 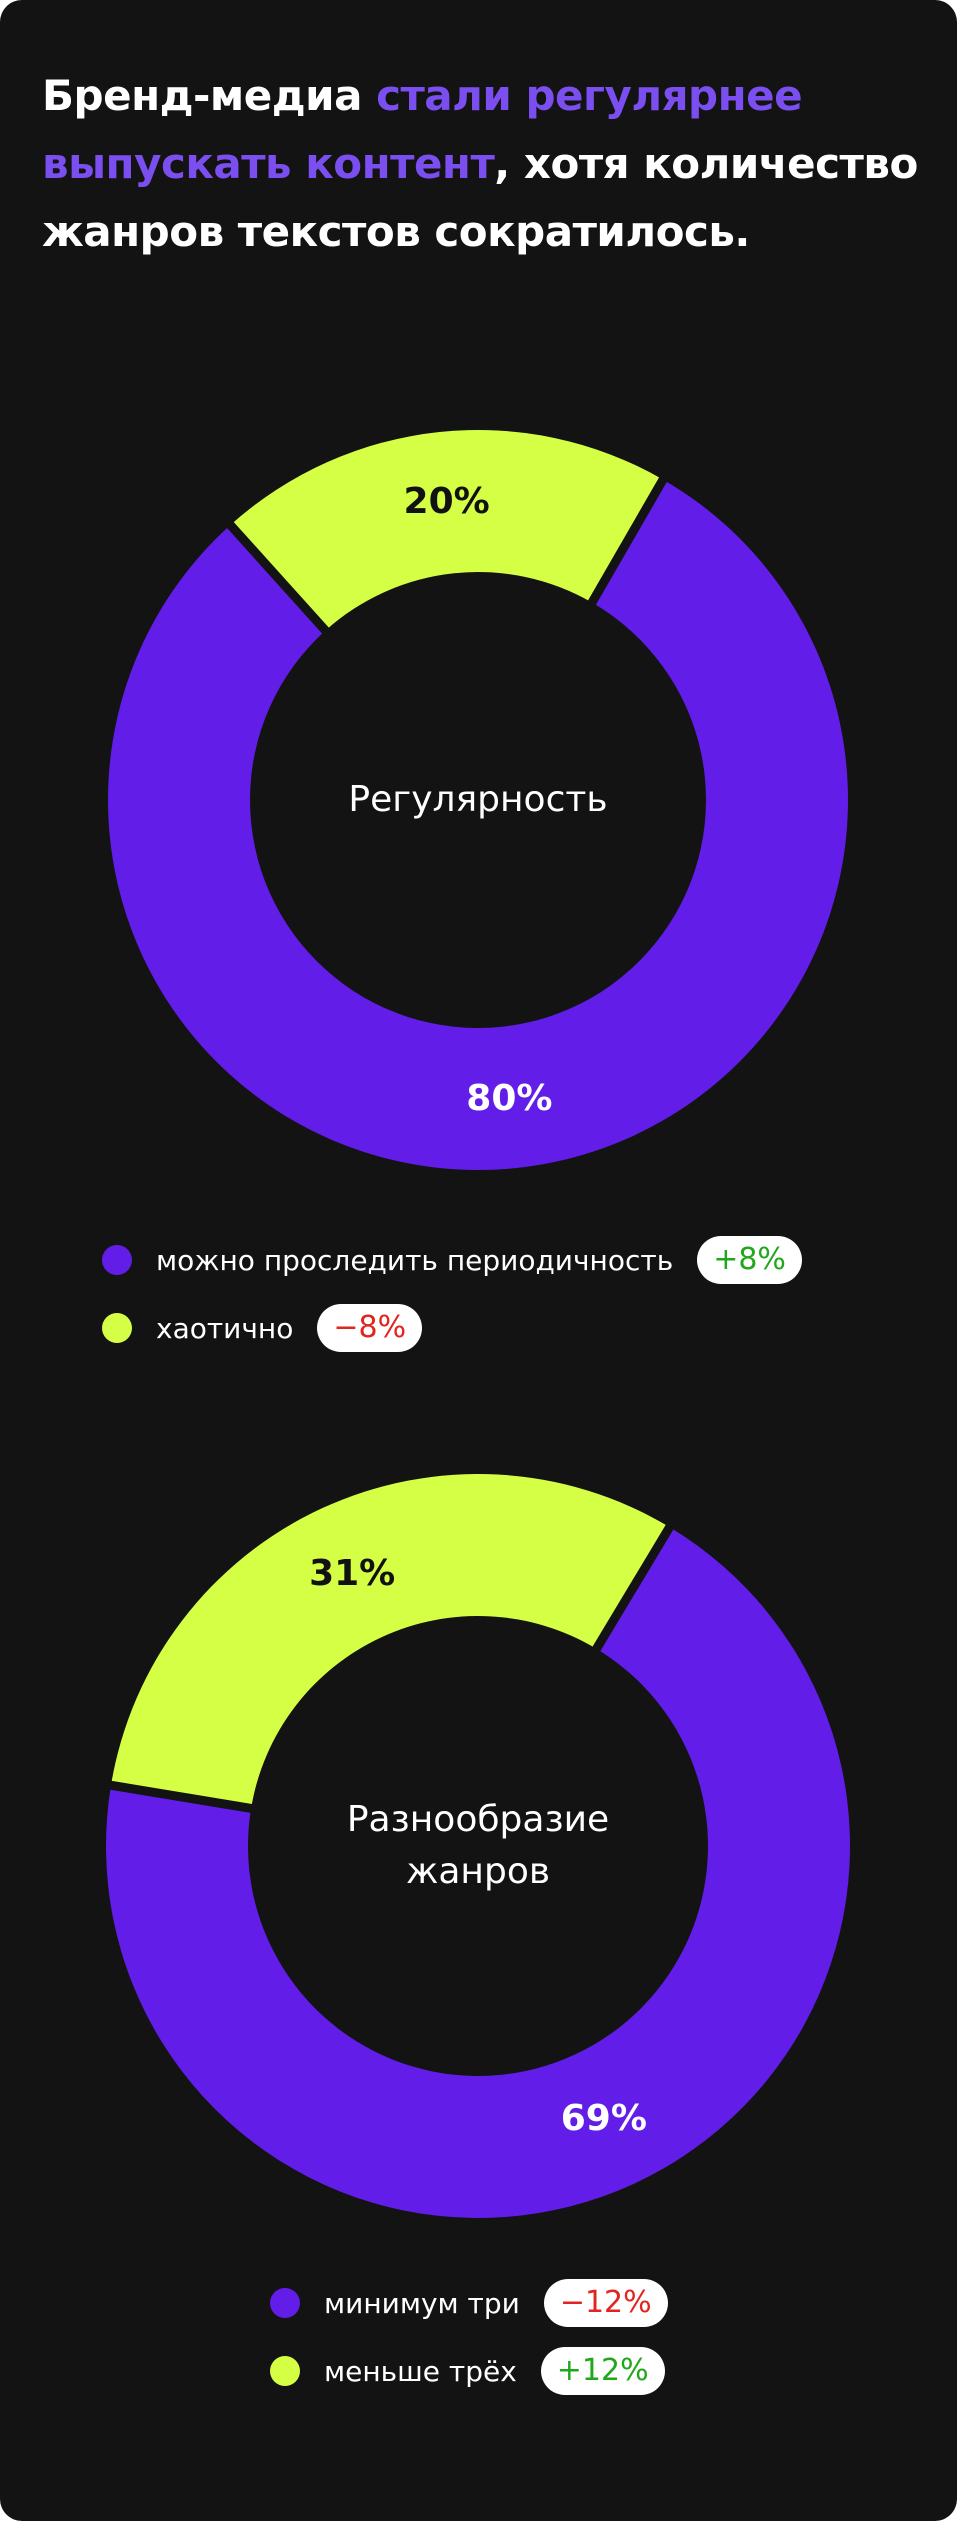 I want to click on legend-label-min-three: минимум три, so click(x=422, y=2303).